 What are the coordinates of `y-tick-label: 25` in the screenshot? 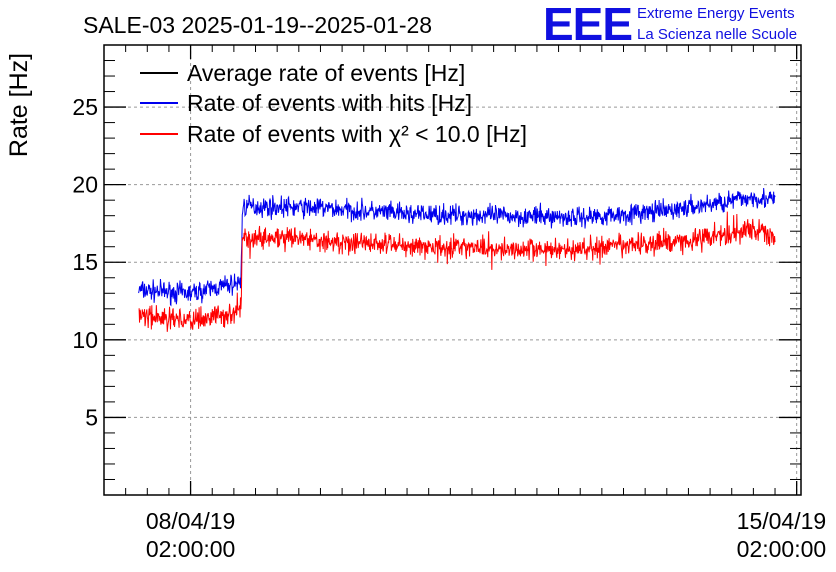 It's located at (85, 107).